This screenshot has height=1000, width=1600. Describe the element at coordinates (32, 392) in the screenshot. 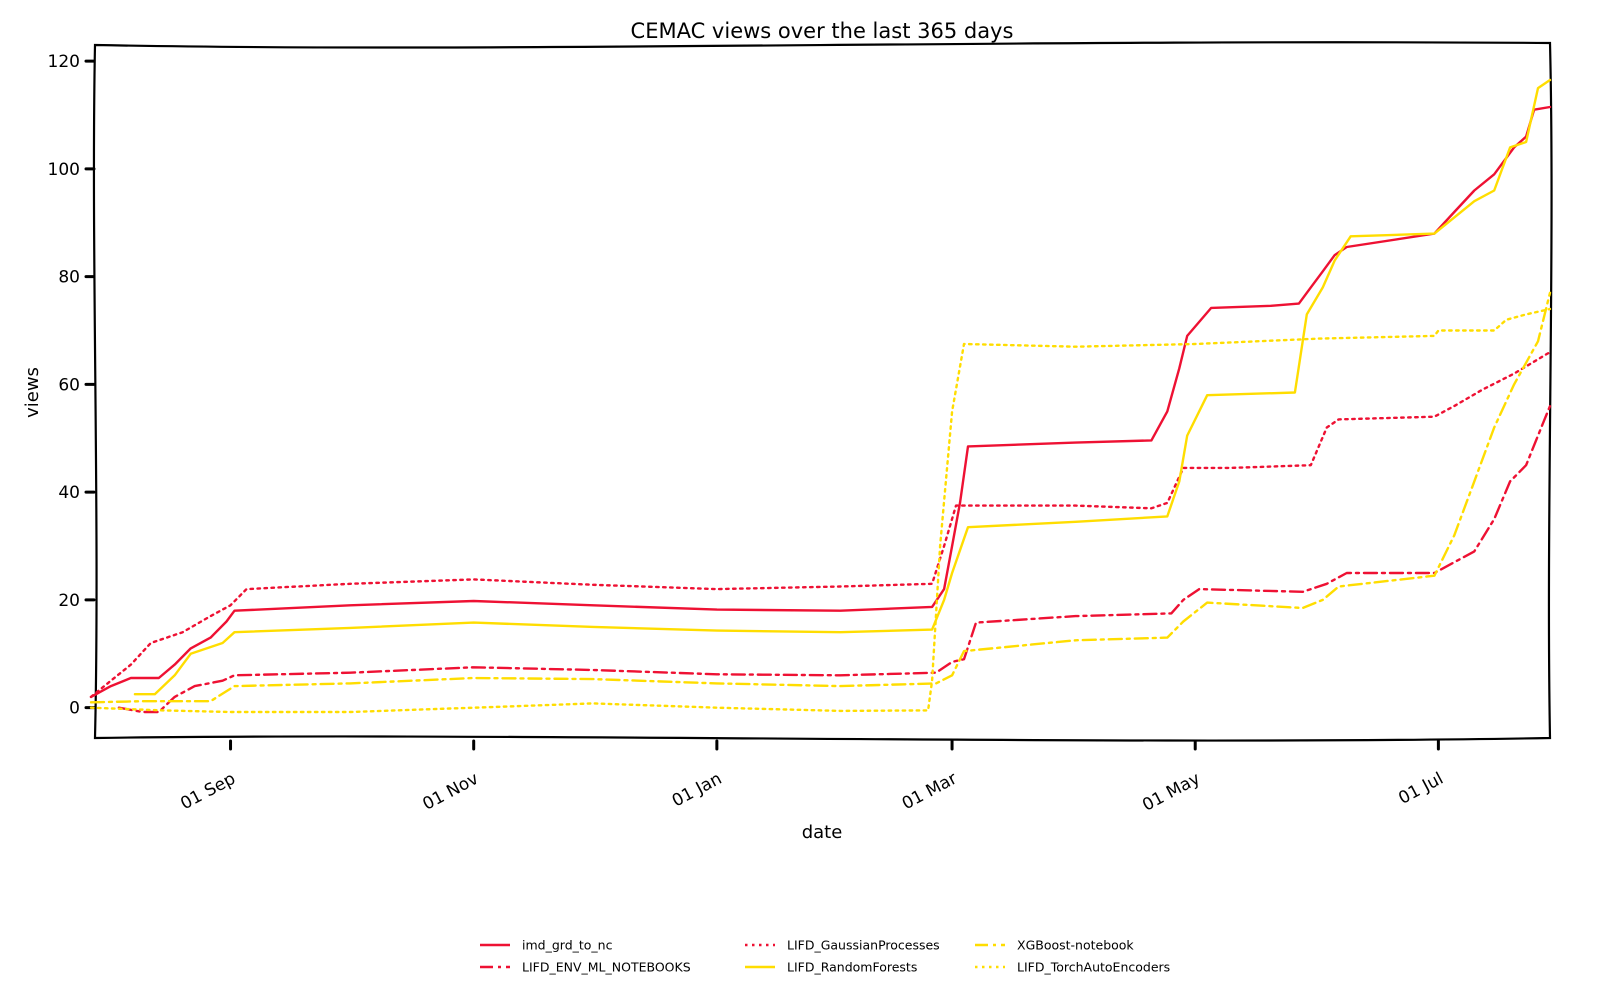

I see `y-axis-label: views` at that location.